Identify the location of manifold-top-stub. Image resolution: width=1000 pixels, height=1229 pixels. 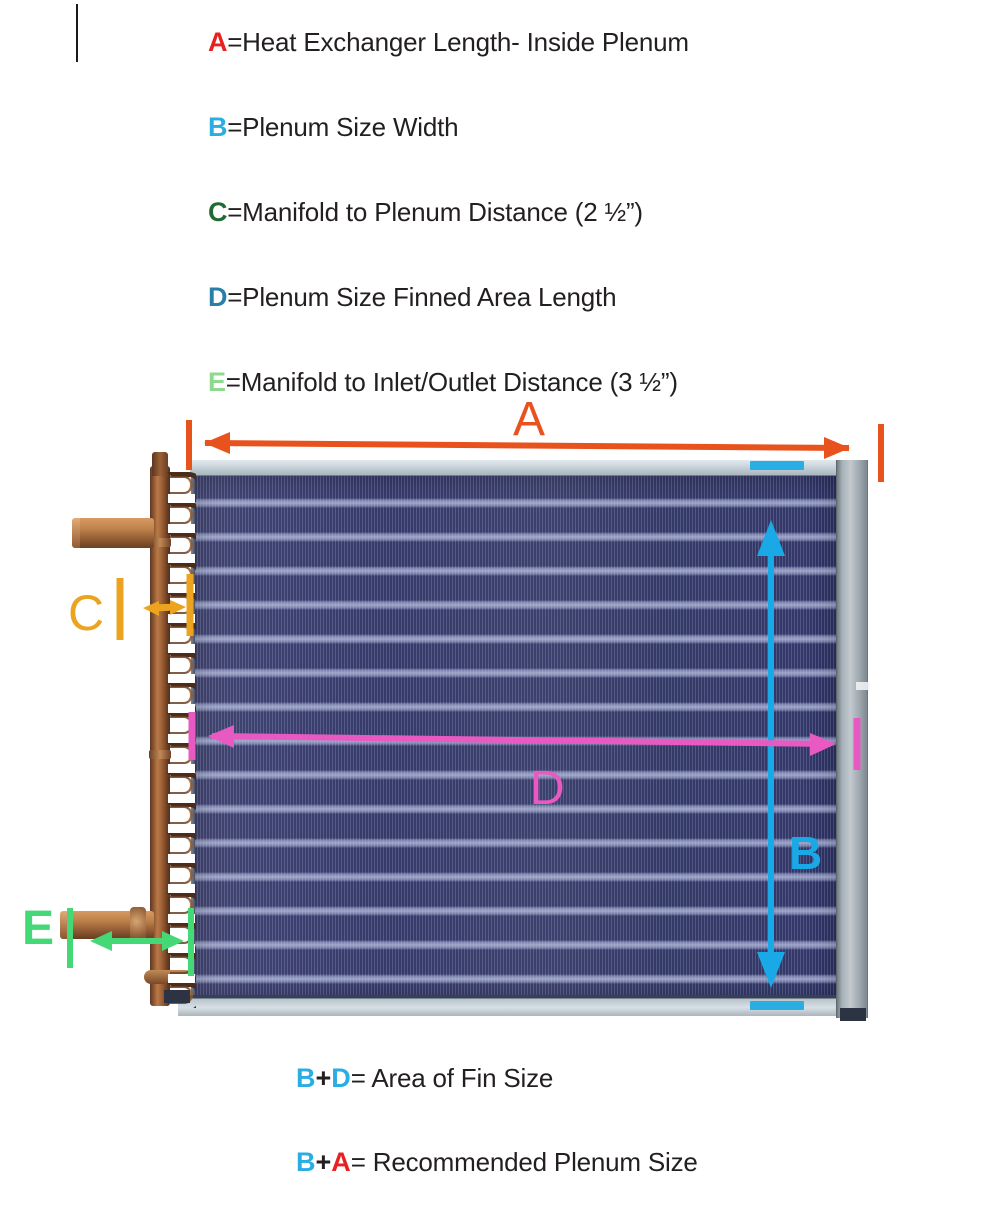
(160, 464).